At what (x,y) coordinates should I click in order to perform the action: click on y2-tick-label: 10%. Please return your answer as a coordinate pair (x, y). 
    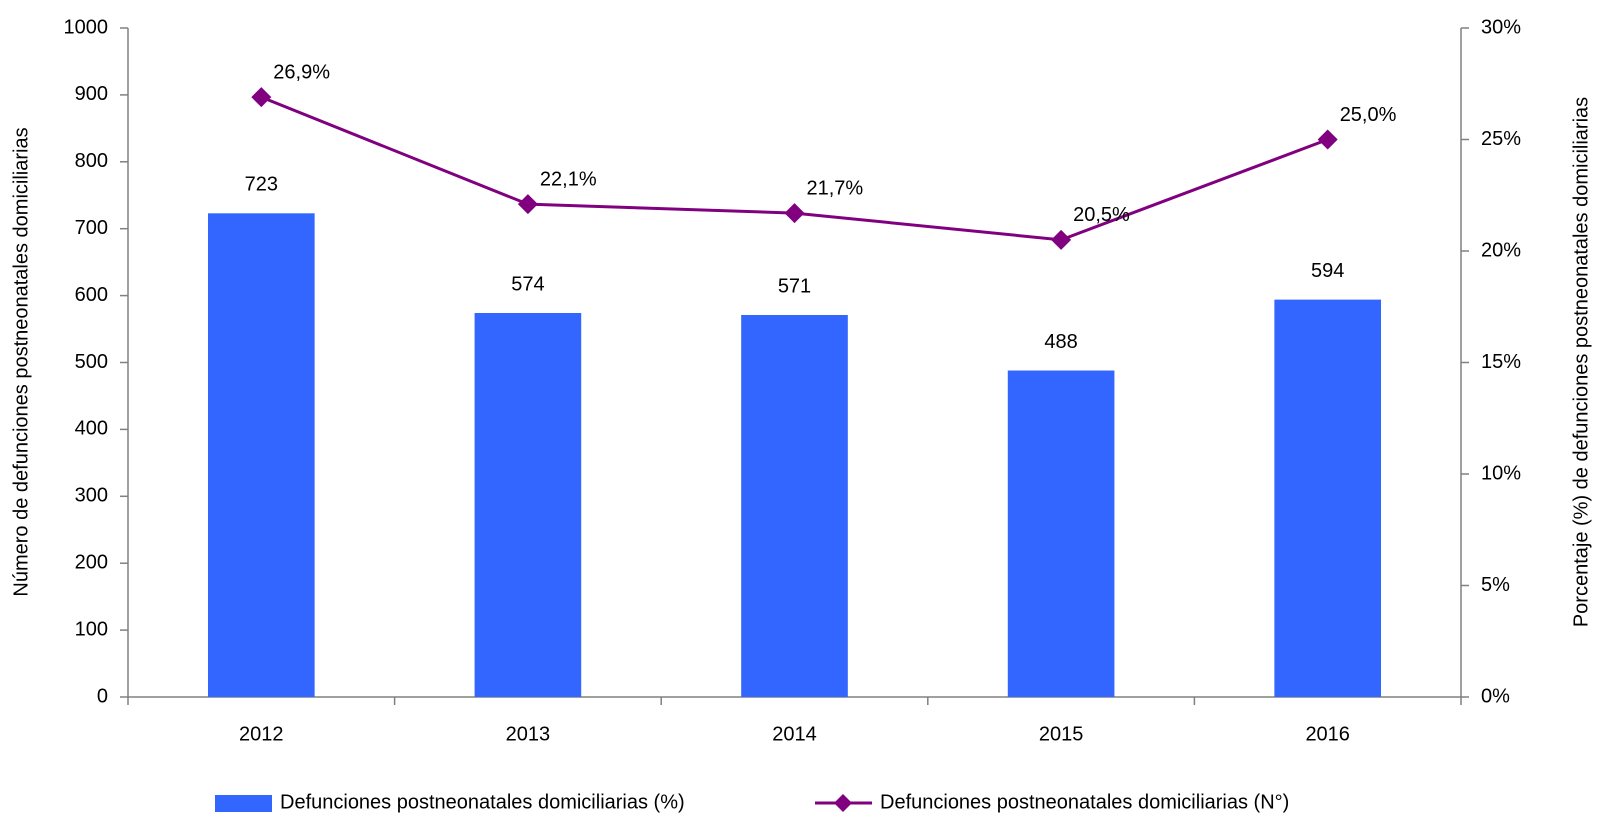
    Looking at the image, I should click on (1501, 473).